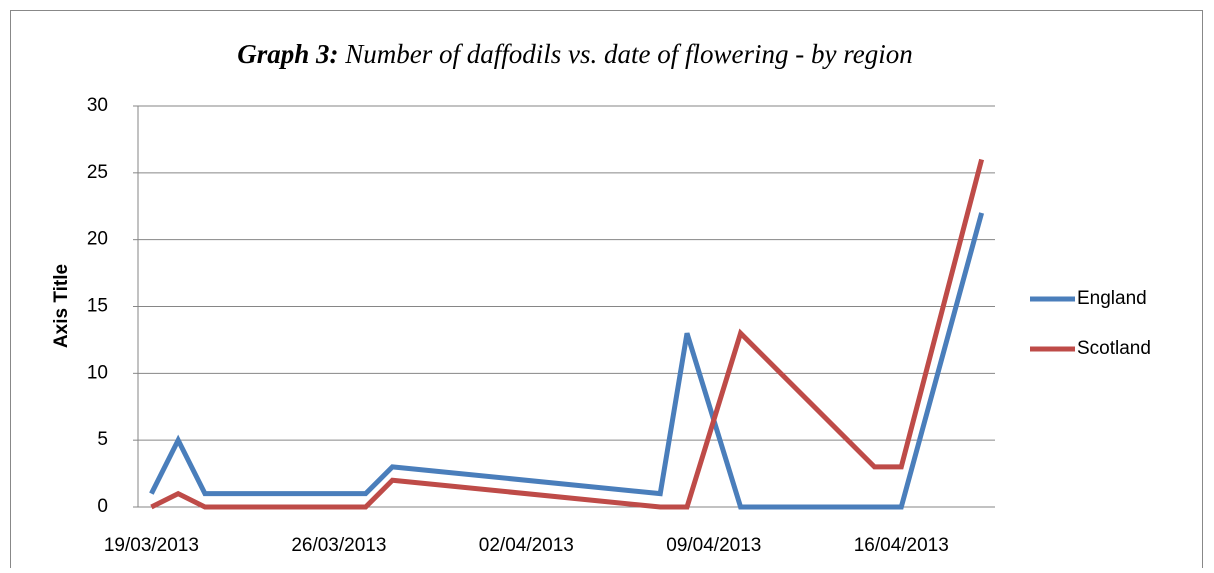 The height and width of the screenshot is (573, 1214). I want to click on y-tick-label: 20, so click(97, 239).